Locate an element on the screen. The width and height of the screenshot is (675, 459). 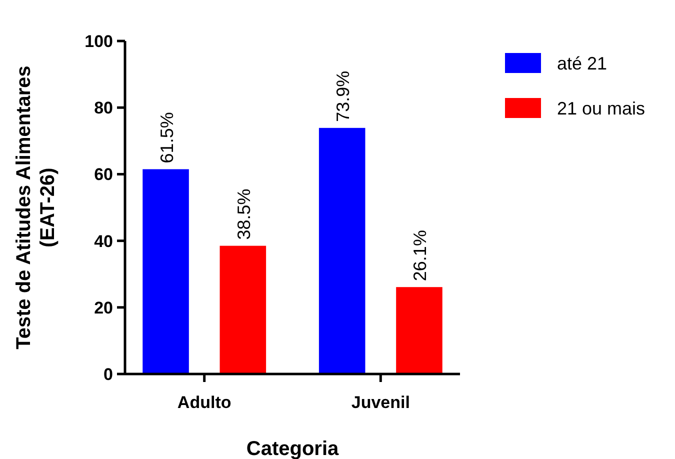
y-tick-label: 0 is located at coordinates (108, 374).